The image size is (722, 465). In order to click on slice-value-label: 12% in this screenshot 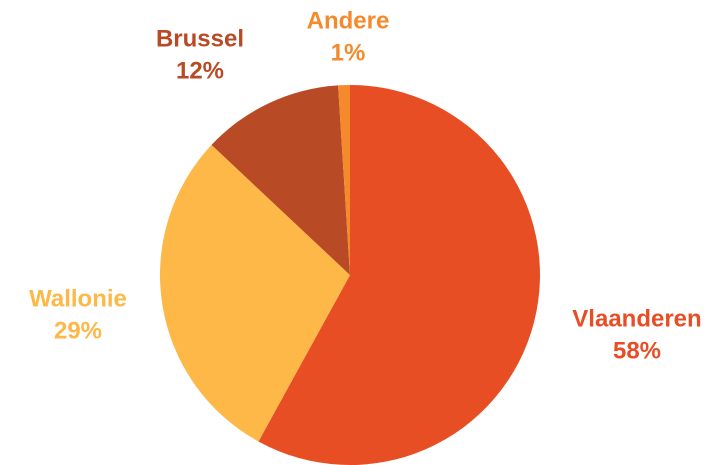, I will do `click(200, 70)`.